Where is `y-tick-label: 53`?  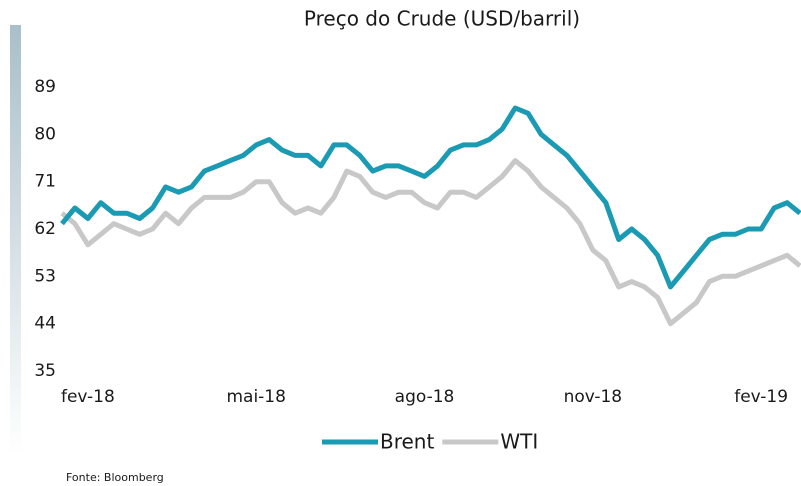 y-tick-label: 53 is located at coordinates (45, 276).